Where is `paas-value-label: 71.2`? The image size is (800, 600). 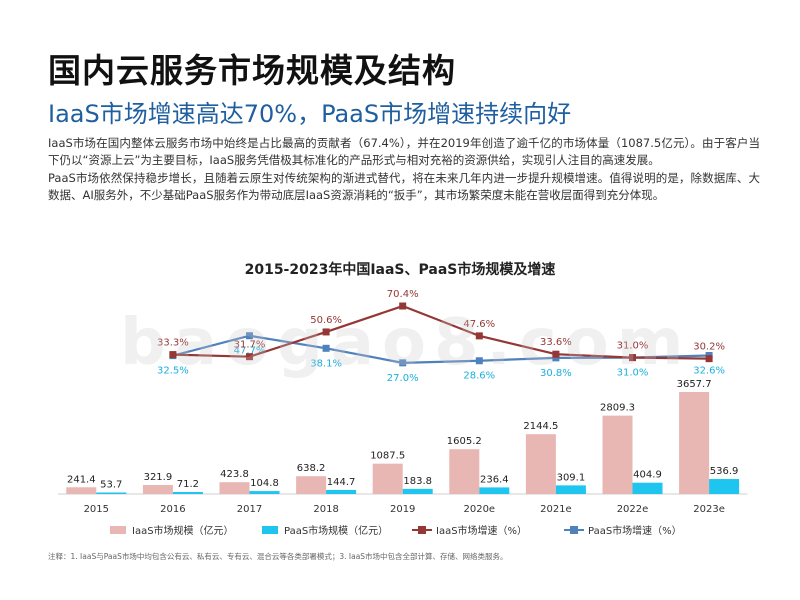
paas-value-label: 71.2 is located at coordinates (188, 484).